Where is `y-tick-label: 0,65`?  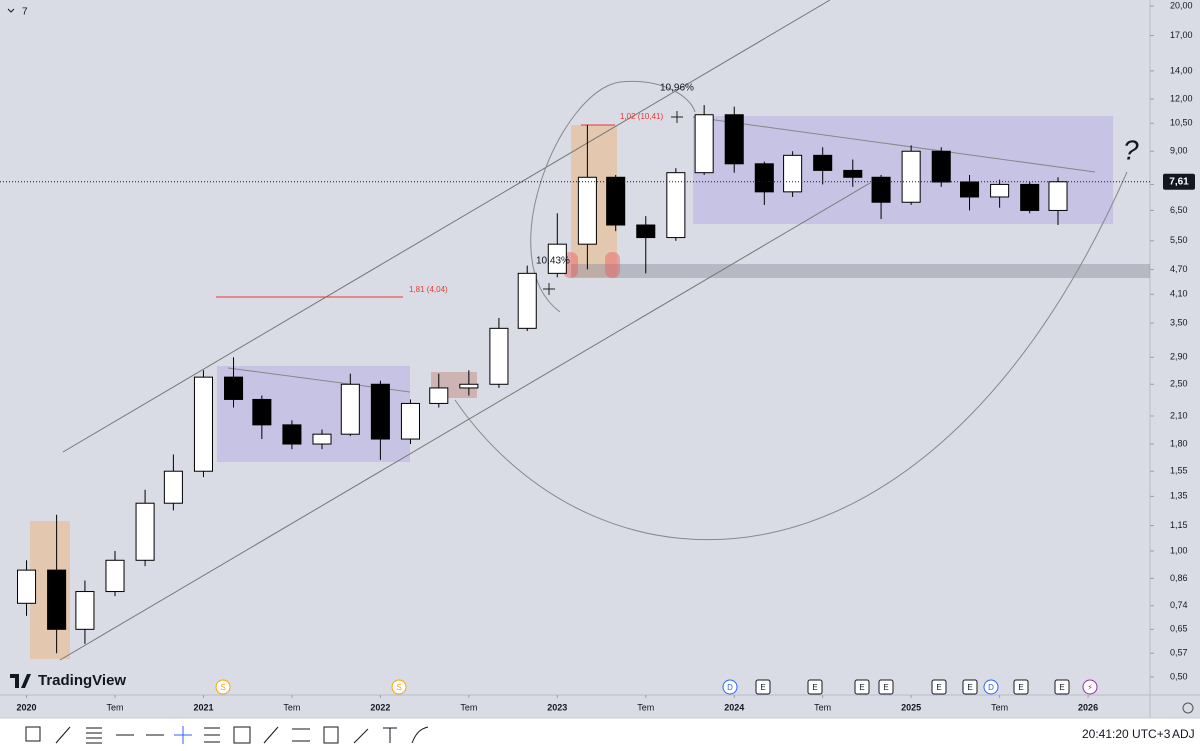
y-tick-label: 0,65 is located at coordinates (1179, 629).